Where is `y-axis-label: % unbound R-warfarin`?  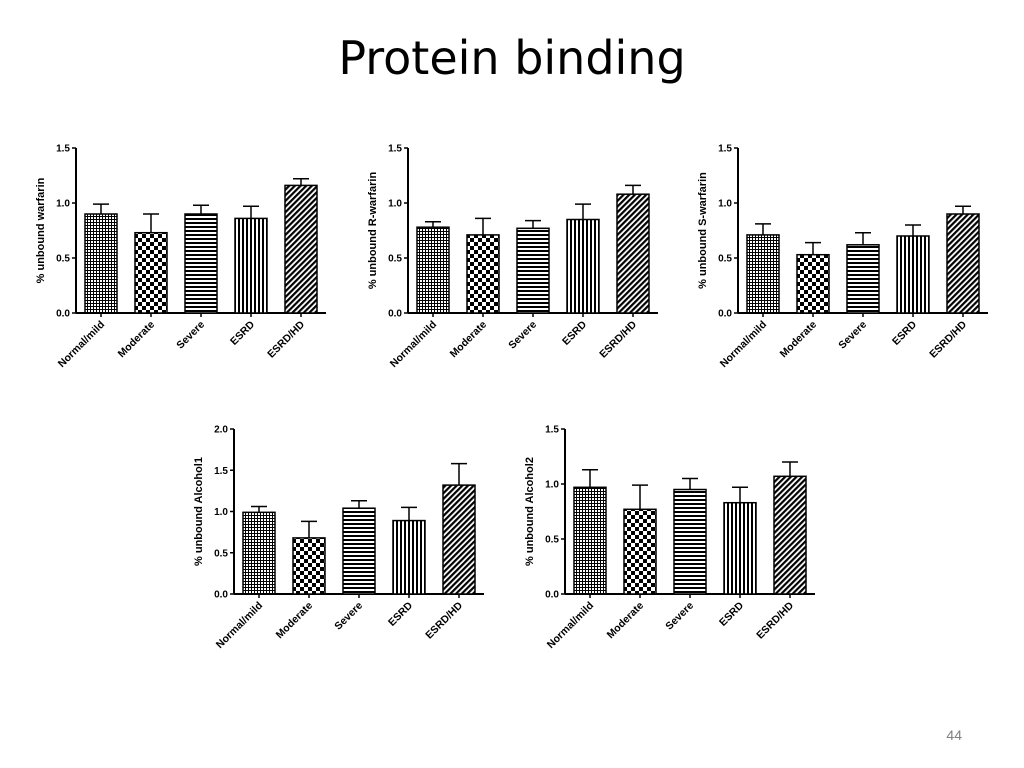 y-axis-label: % unbound R-warfarin is located at coordinates (373, 231).